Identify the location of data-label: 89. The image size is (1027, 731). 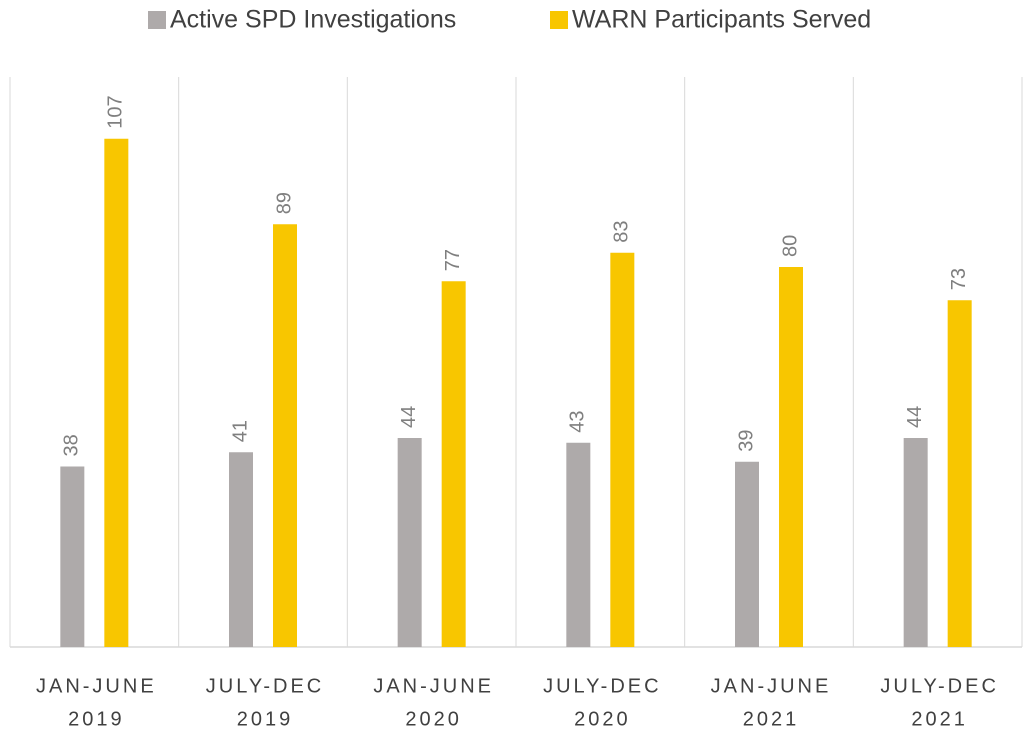
(284, 203).